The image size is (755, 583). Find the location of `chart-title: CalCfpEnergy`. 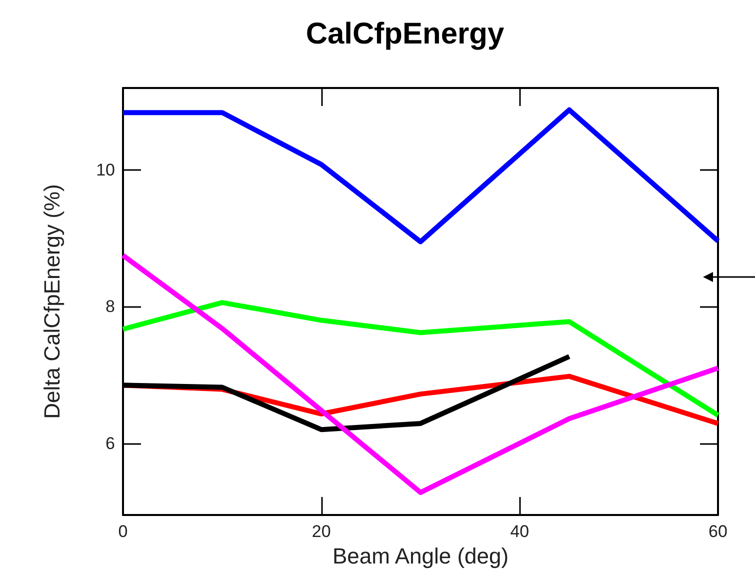

chart-title: CalCfpEnergy is located at coordinates (405, 34).